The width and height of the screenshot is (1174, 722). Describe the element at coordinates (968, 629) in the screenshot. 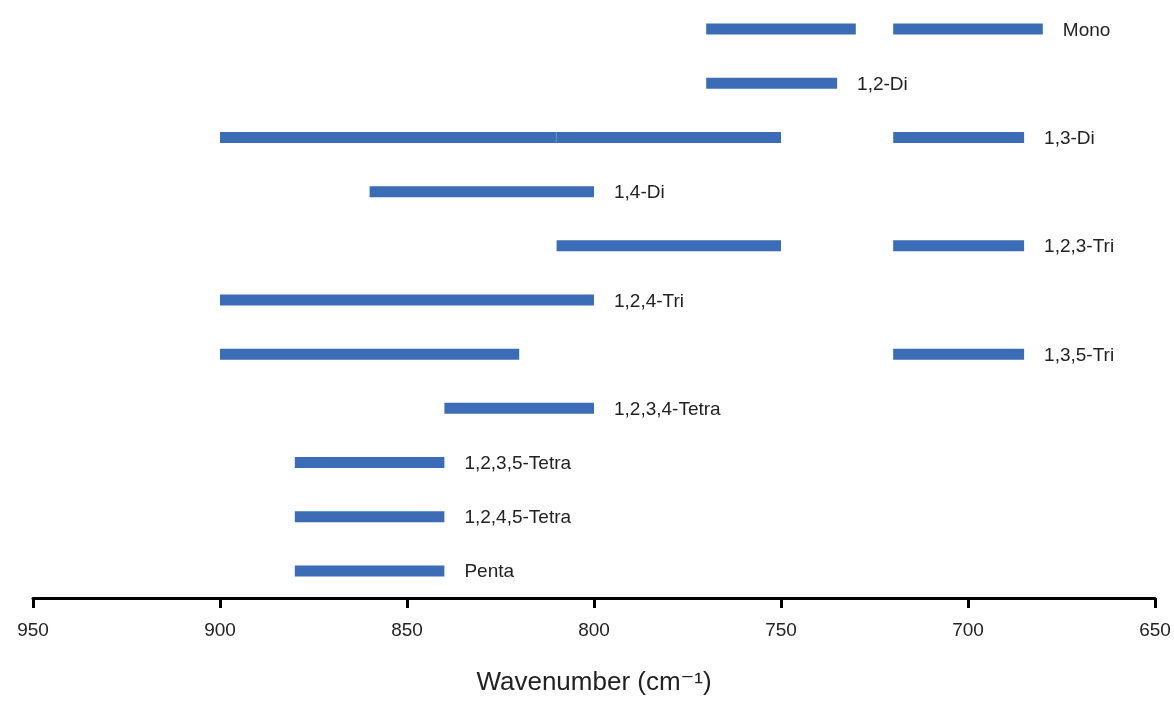

I see `x-tick-label: 700` at that location.